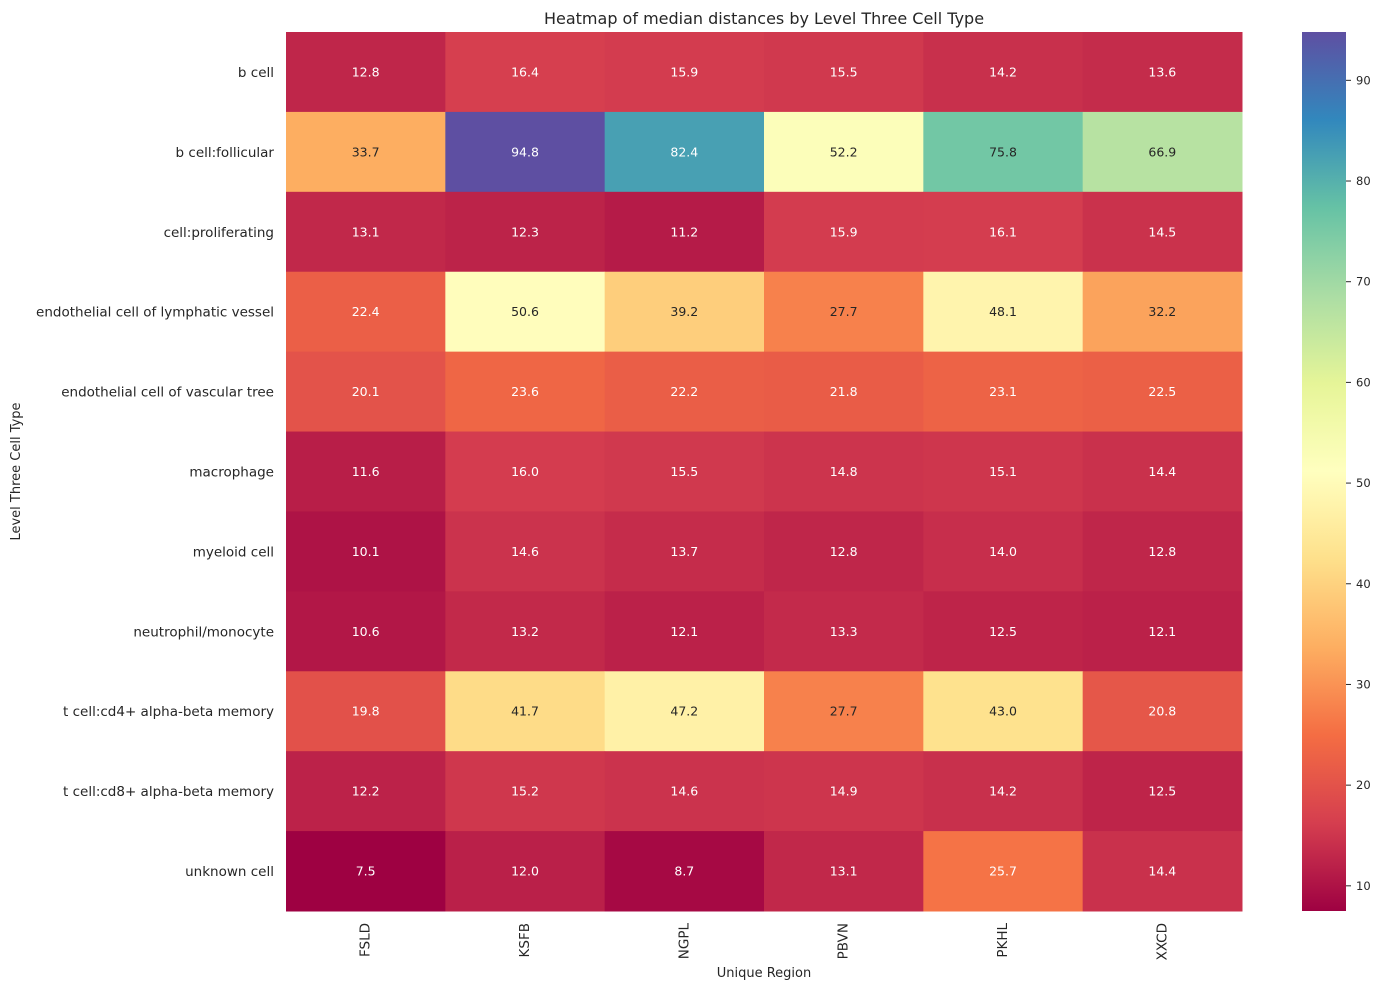 The height and width of the screenshot is (991, 1383). What do you see at coordinates (1003, 871) in the screenshot?
I see `cell-value-label: 25.7` at bounding box center [1003, 871].